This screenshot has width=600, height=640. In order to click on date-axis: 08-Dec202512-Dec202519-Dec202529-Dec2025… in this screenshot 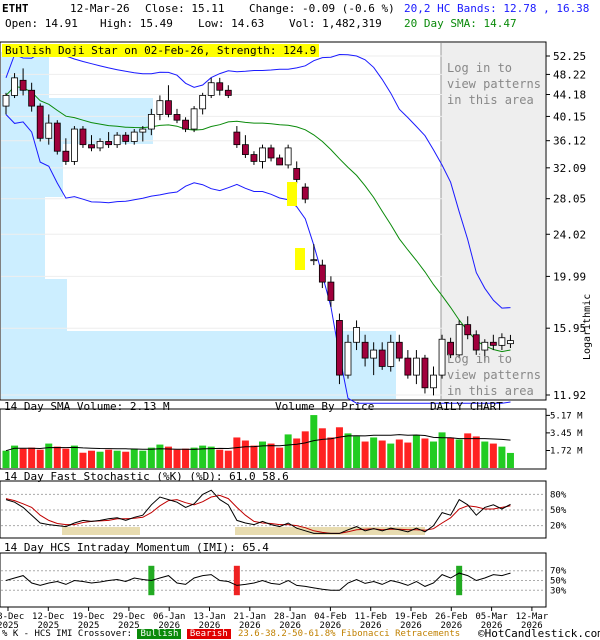, I will do `click(274, 619)`.